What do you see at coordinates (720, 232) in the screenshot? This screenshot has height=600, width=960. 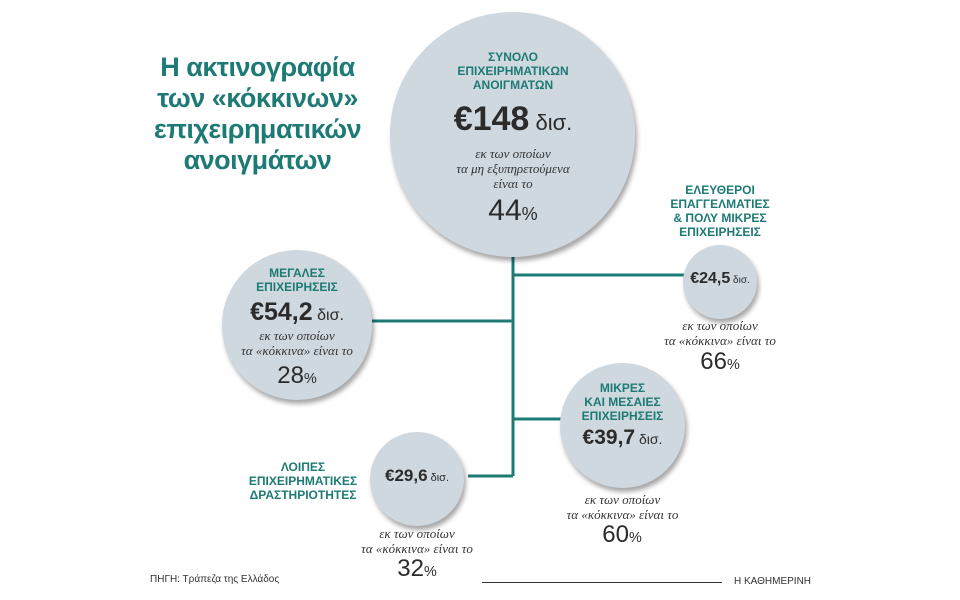 I see `freelancers-caption-line-4: ΕΠΙΧΕΙΡΗΣΕΙΣ` at bounding box center [720, 232].